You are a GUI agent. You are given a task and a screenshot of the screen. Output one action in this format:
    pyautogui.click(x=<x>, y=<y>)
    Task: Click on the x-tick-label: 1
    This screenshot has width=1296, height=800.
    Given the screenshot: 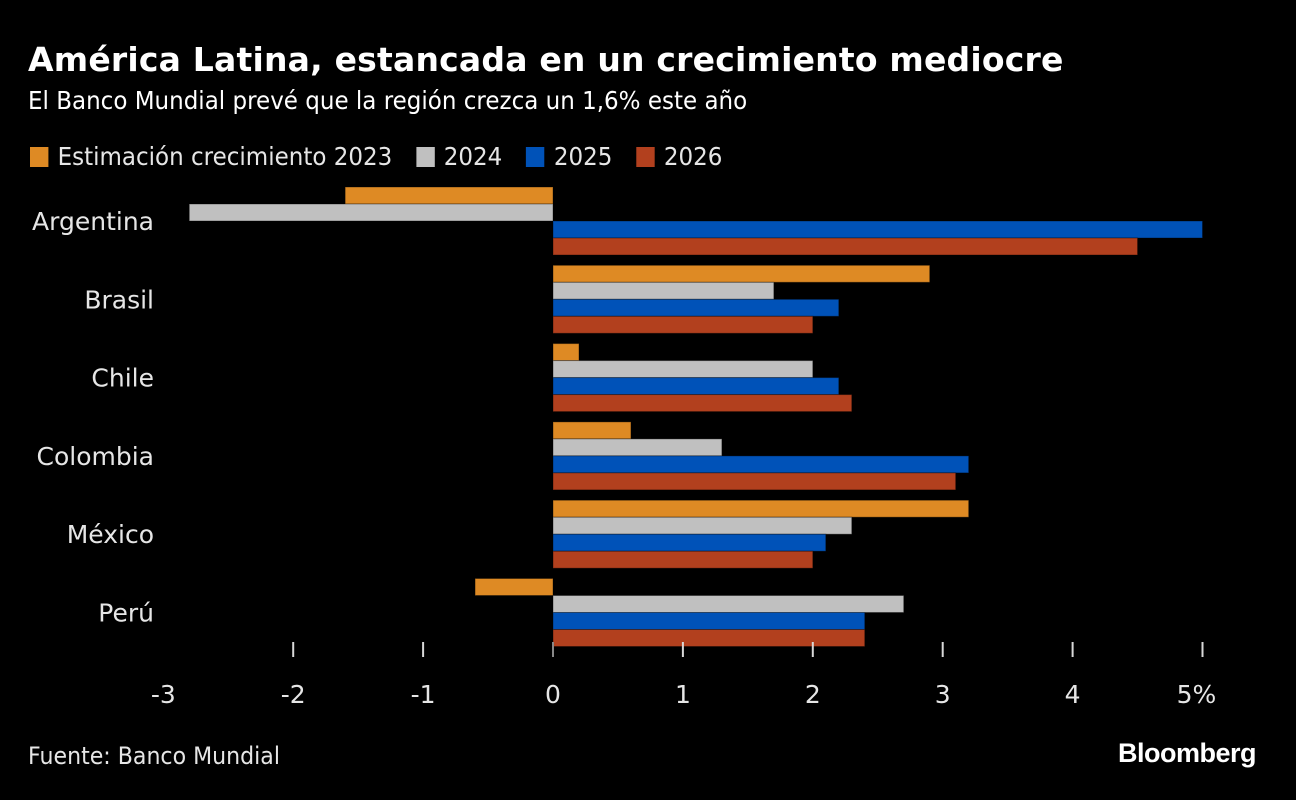 What is the action you would take?
    pyautogui.click(x=683, y=694)
    